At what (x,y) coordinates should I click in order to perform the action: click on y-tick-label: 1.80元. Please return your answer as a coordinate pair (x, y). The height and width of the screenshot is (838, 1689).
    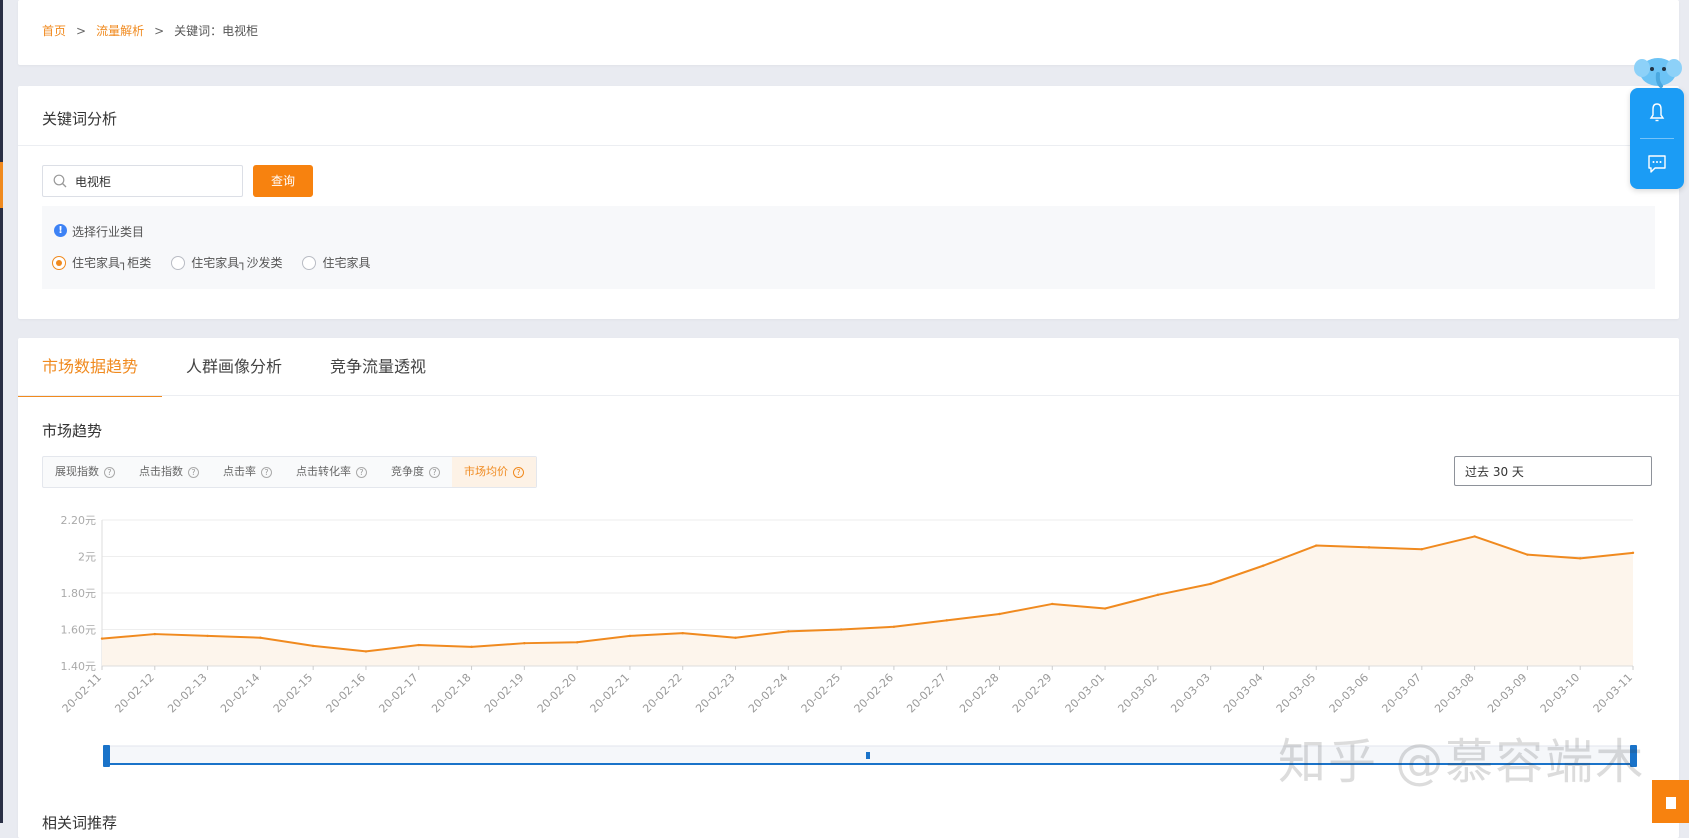
    Looking at the image, I should click on (79, 593).